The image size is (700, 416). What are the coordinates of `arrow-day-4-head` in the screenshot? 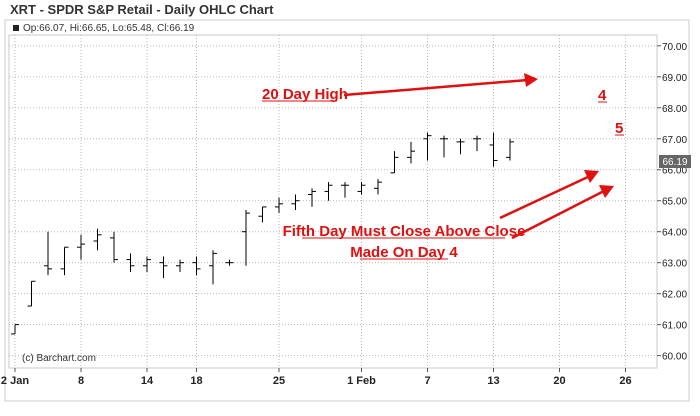 It's located at (591, 176).